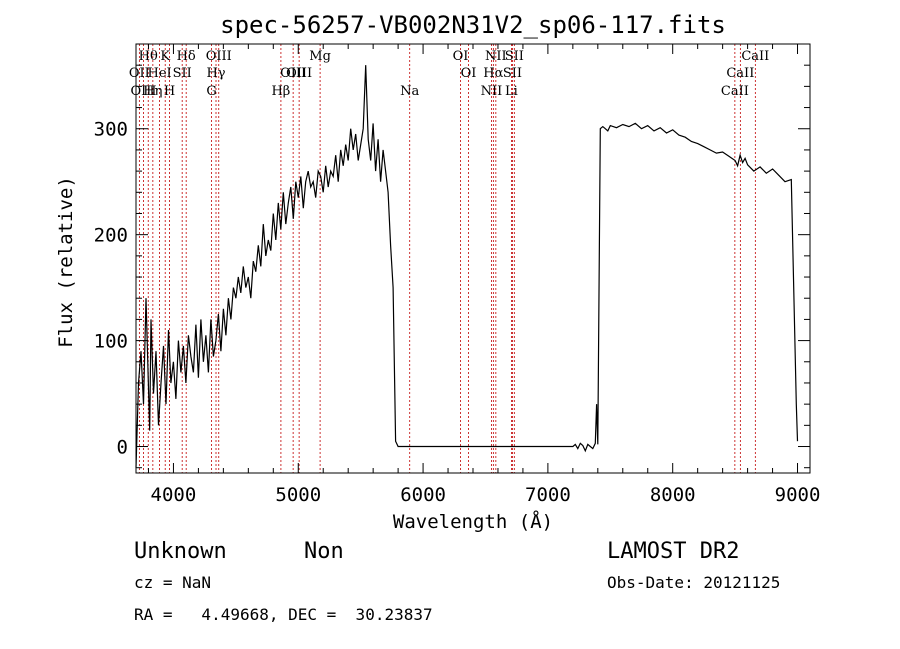  What do you see at coordinates (152, 91) in the screenshot?
I see `spectral-line-label: Hη` at bounding box center [152, 91].